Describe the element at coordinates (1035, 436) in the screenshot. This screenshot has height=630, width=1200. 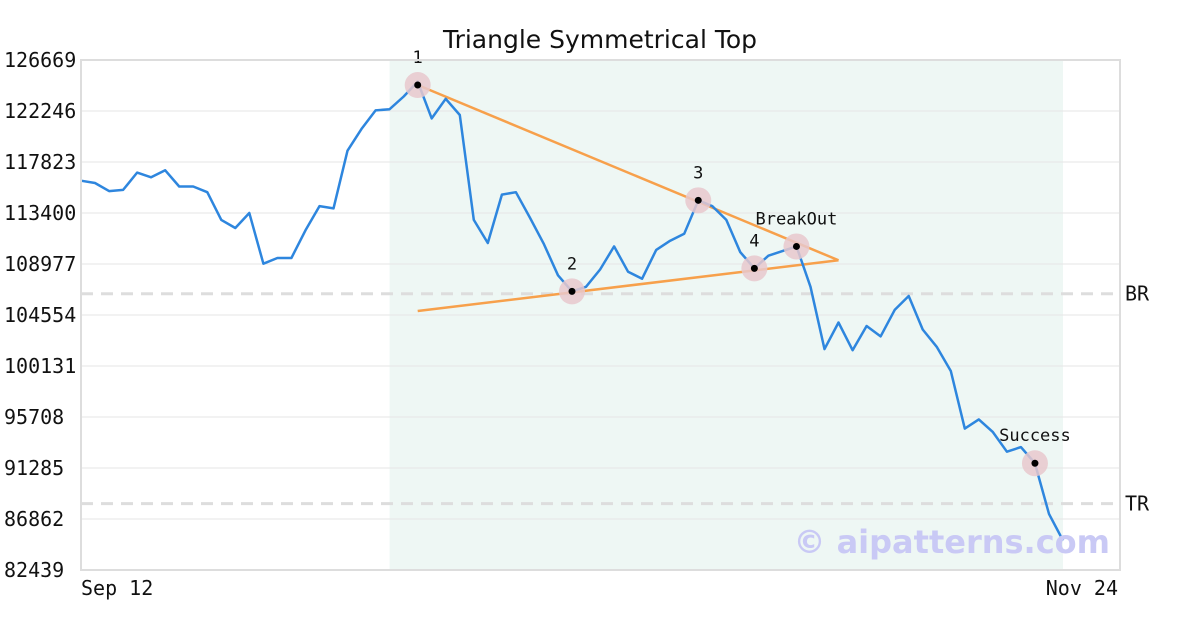
I see `marker-label-success: Success` at that location.